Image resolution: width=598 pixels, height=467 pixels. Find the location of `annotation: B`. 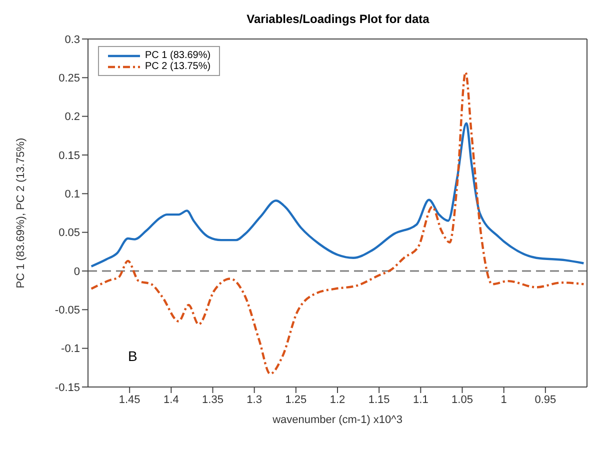

annotation: B is located at coordinates (133, 356).